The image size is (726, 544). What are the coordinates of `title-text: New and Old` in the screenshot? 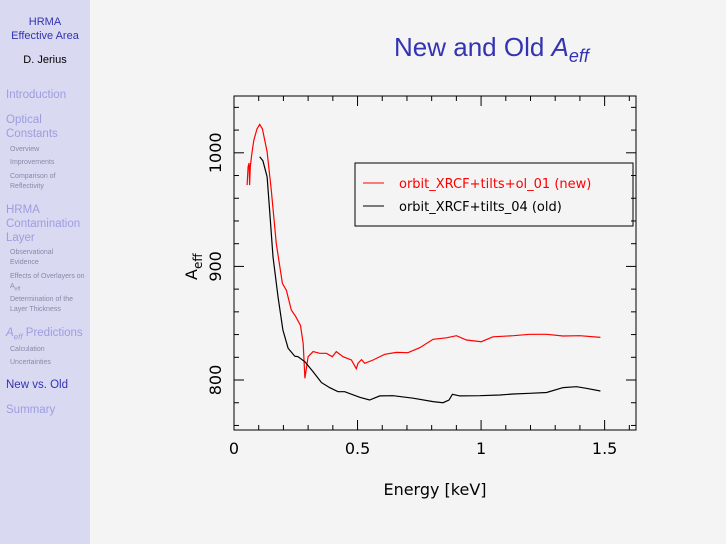 It's located at (473, 47).